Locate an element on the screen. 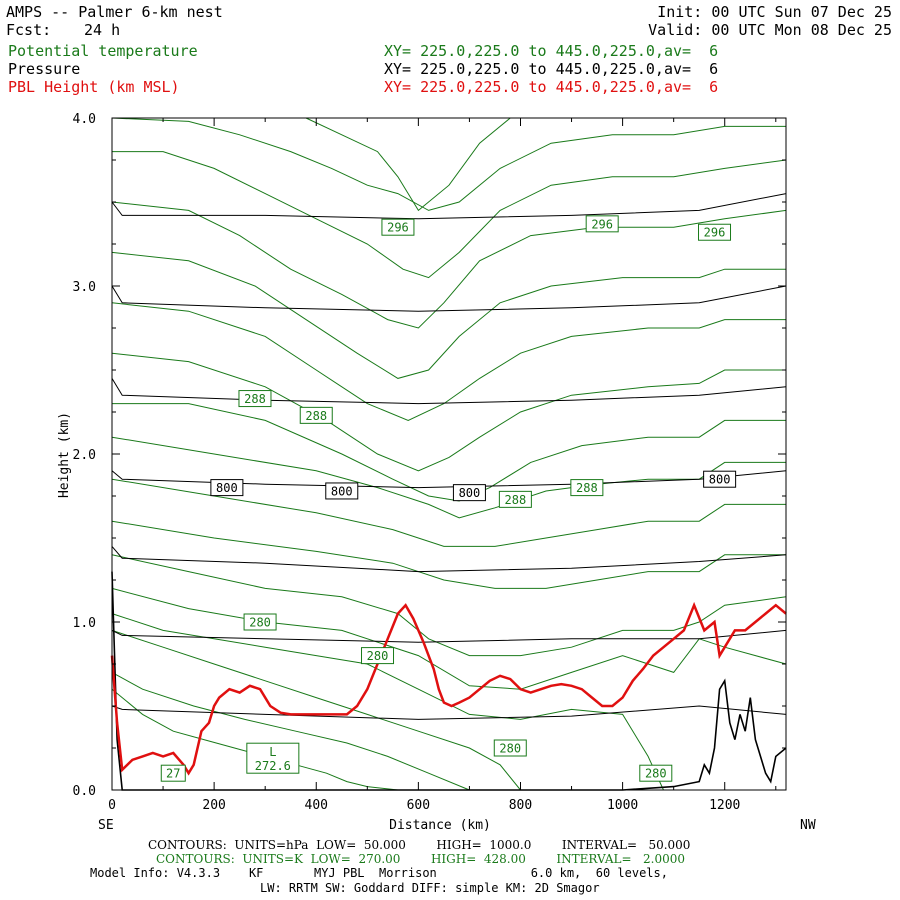  theta-label-2-text: 296 is located at coordinates (715, 233).